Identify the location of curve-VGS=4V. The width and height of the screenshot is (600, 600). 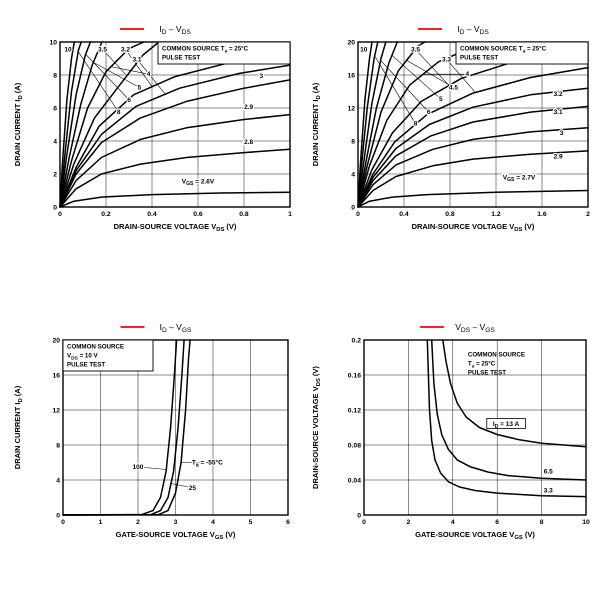
(102, 124).